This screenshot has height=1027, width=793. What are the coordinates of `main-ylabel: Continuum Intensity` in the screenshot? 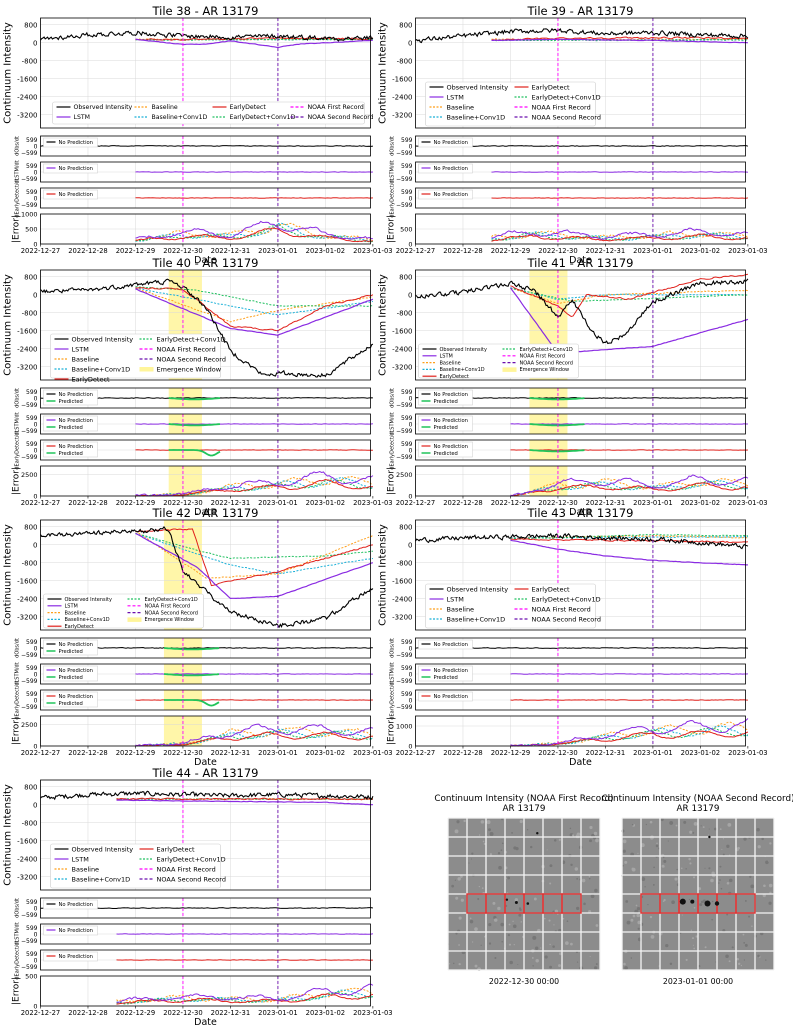 It's located at (383, 73).